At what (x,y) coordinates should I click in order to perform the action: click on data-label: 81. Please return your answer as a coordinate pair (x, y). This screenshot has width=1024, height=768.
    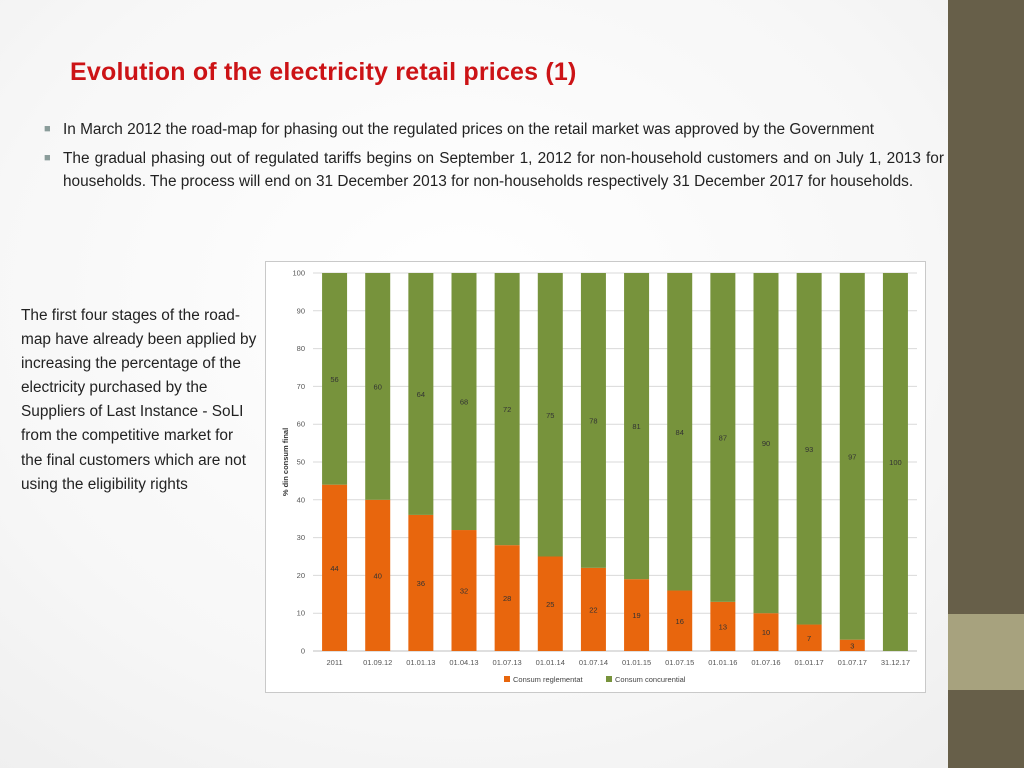
    Looking at the image, I should click on (636, 426).